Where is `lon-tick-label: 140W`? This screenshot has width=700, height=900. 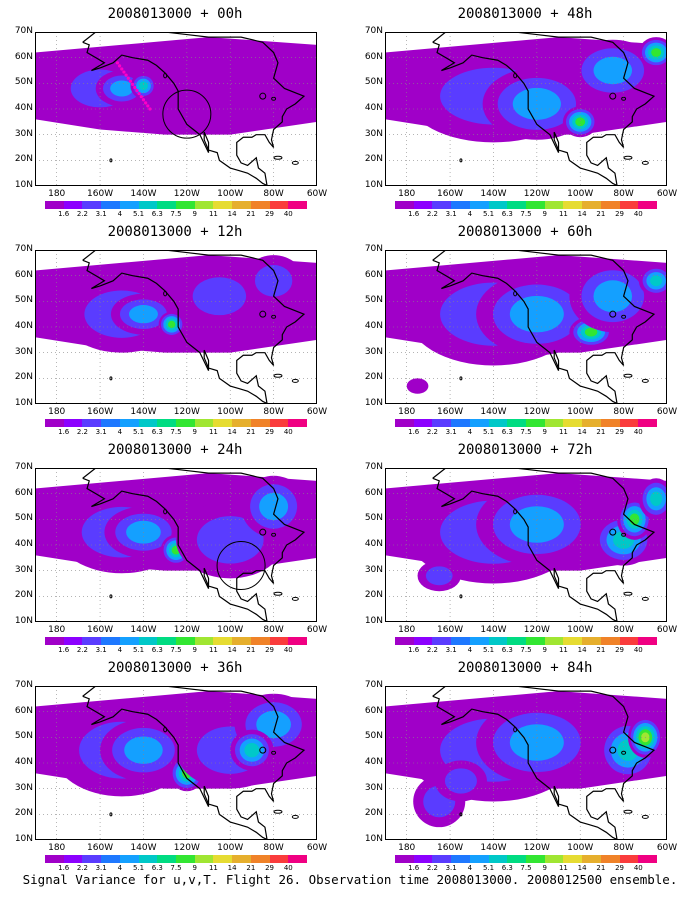
lon-tick-label: 140W is located at coordinates (143, 412).